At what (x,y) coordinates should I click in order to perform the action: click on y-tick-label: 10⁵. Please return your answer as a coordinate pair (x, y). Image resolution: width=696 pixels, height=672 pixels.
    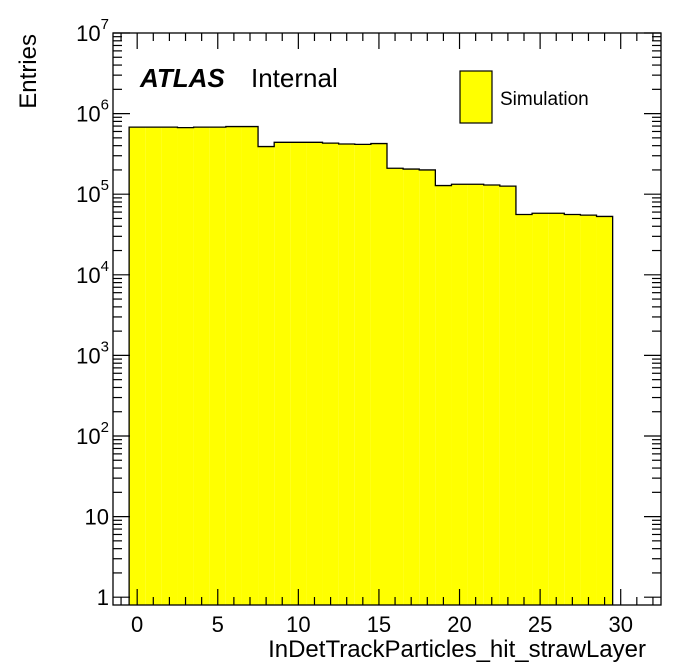
    Looking at the image, I should click on (92, 192).